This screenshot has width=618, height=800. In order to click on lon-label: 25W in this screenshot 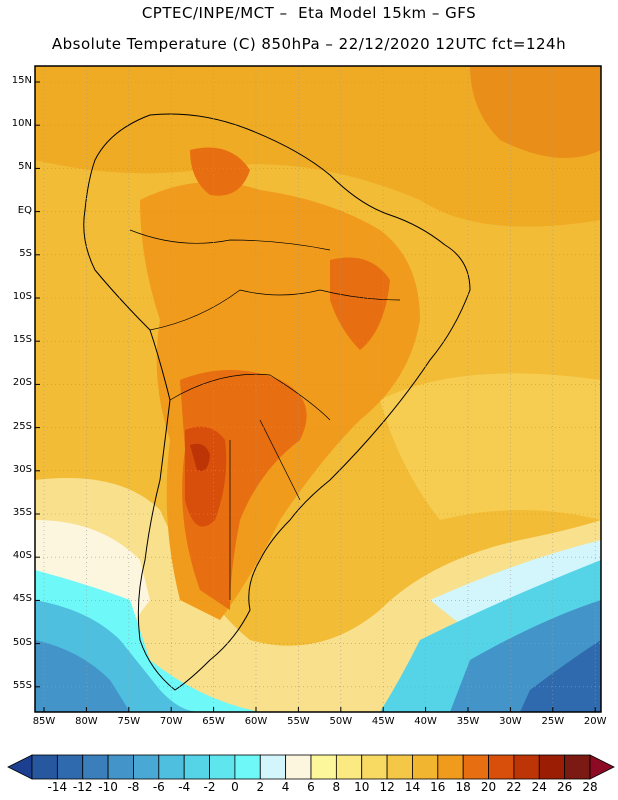, I will do `click(553, 721)`.